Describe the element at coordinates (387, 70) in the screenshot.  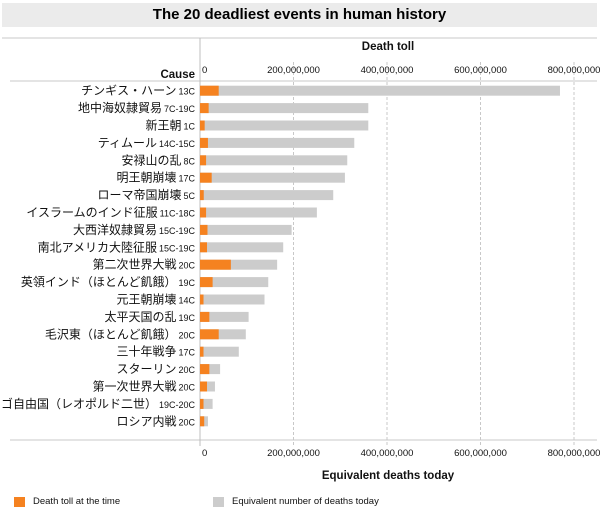
I see `top-tick-label: 400,000,000` at that location.